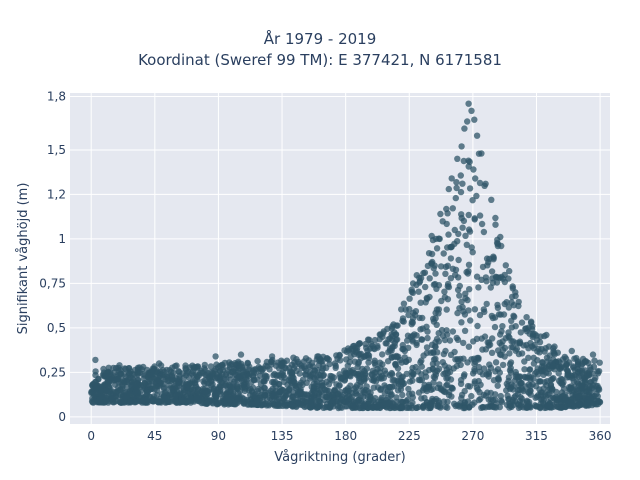 The image size is (640, 480). I want to click on y-tick-label: 1, so click(62, 239).